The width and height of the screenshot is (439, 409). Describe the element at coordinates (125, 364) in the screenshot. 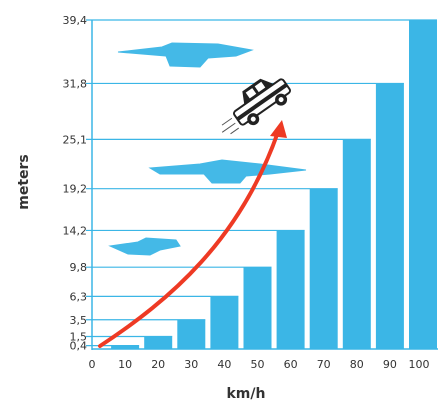

I see `x-tick-label: 10` at that location.